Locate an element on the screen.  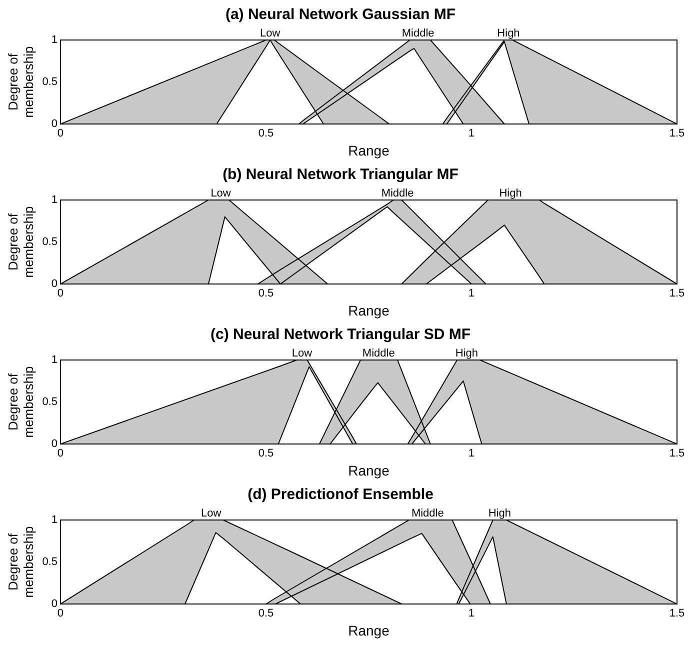
chart-title: (b) Neural Network Triangular MF is located at coordinates (340, 175).